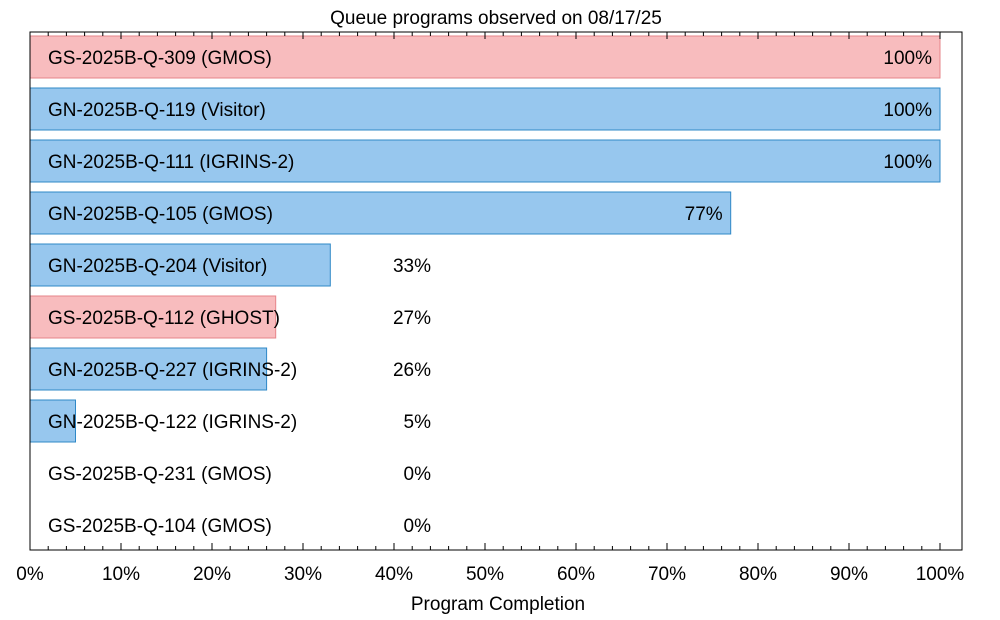 The height and width of the screenshot is (620, 1000). Describe the element at coordinates (485, 574) in the screenshot. I see `x-tick-label: 50%` at that location.